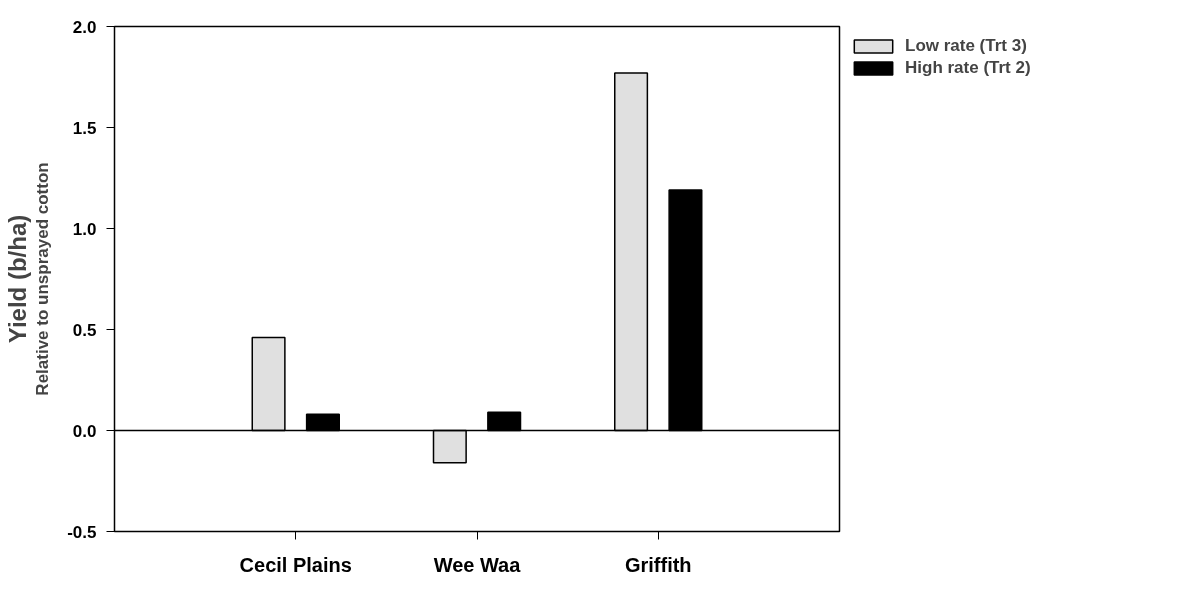  I want to click on y-tick-label: 0.5, so click(84, 330).